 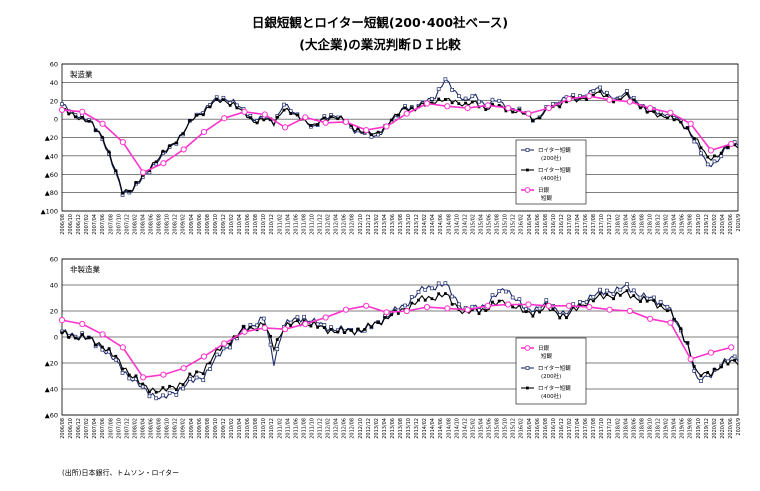 I want to click on x-tick-label: 2013/12, so click(x=417, y=428).